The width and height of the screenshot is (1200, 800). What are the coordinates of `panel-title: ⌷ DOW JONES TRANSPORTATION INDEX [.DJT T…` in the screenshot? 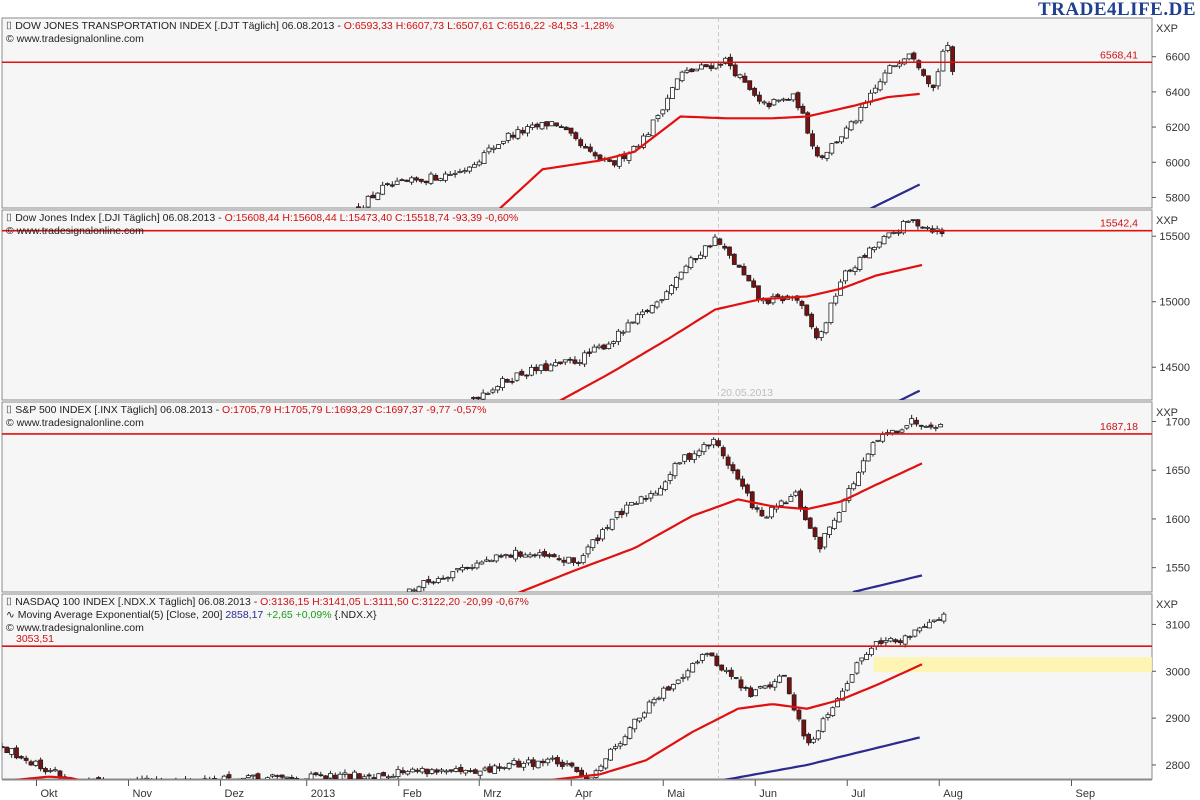 It's located at (310, 26).